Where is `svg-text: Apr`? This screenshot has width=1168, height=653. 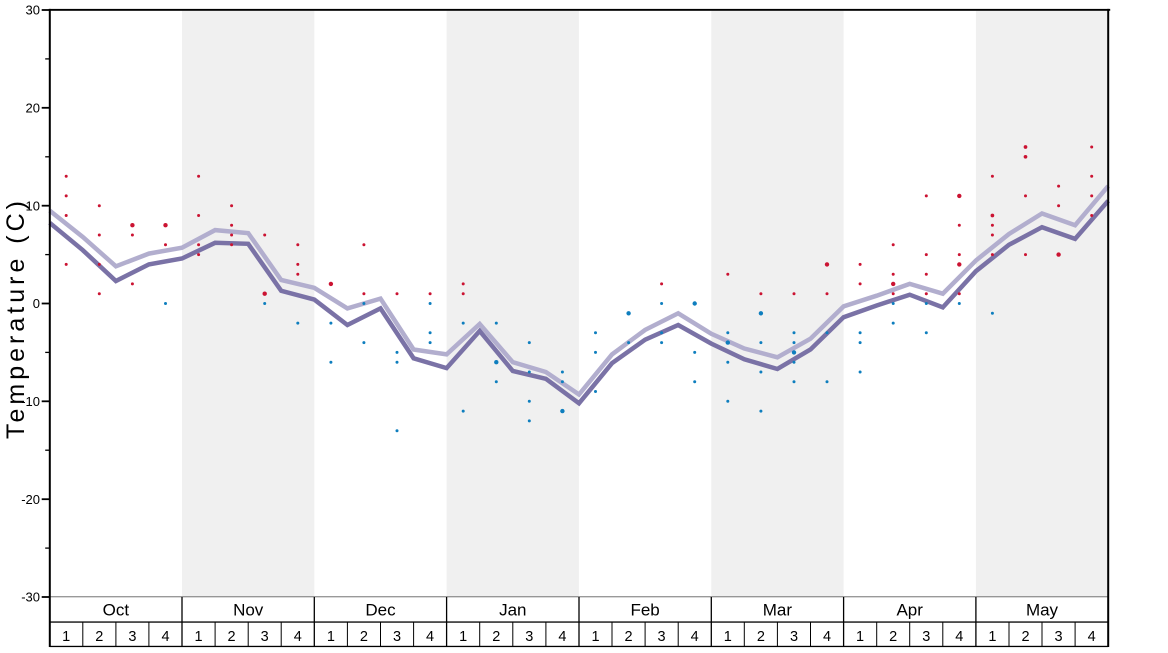 svg-text: Apr is located at coordinates (909, 610).